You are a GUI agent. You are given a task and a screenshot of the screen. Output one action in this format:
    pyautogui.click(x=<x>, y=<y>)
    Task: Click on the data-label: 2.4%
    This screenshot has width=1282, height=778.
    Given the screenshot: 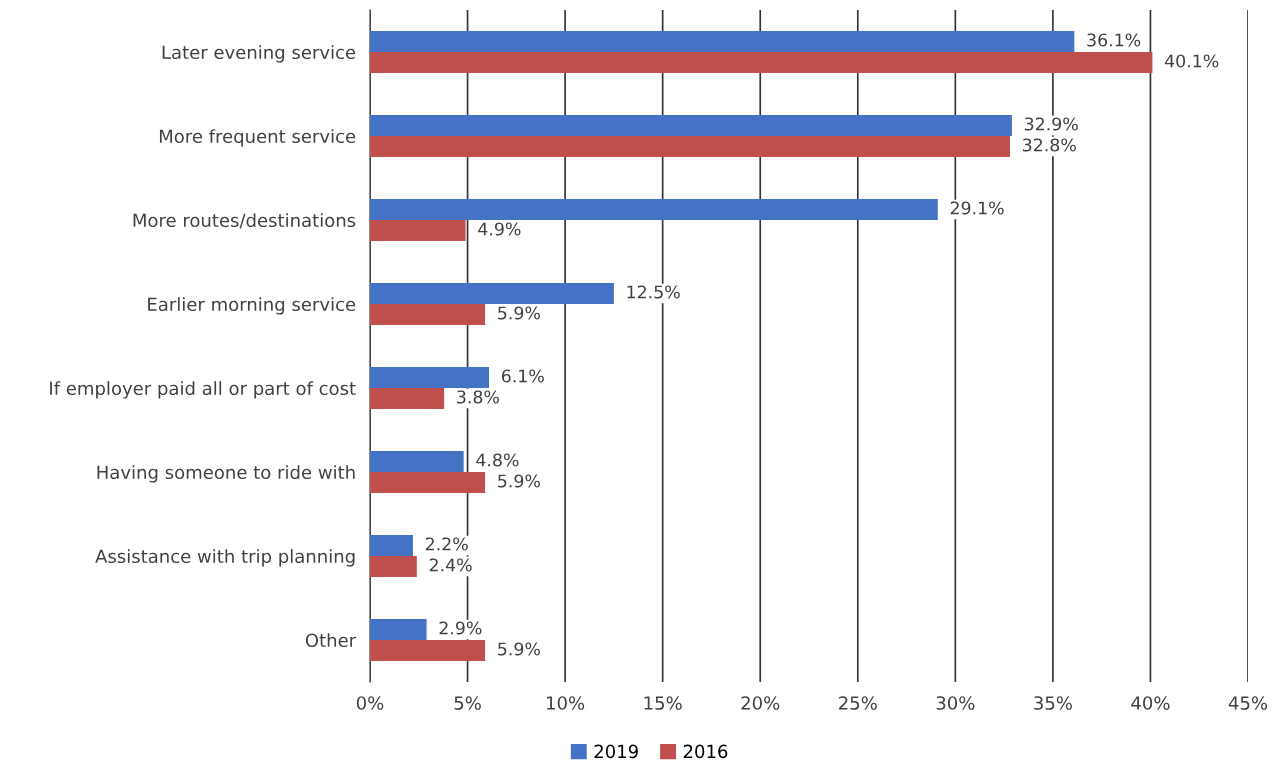 What is the action you would take?
    pyautogui.click(x=450, y=565)
    